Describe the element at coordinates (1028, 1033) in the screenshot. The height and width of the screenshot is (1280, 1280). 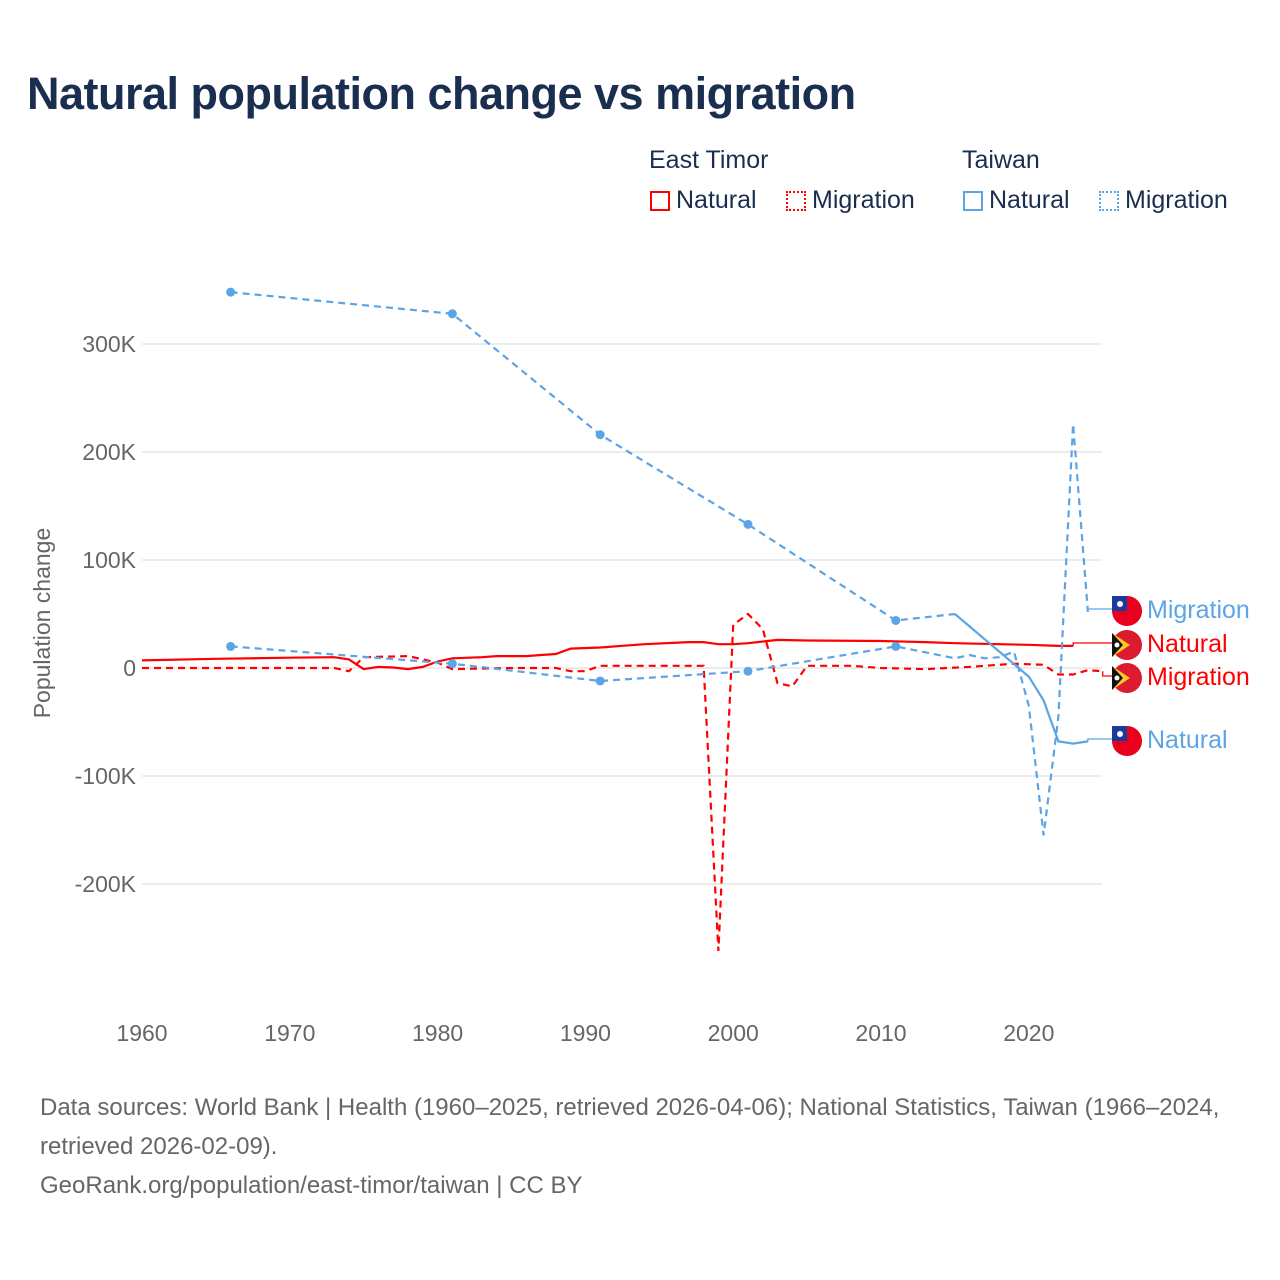
I see `x-tick-label: 2020` at that location.